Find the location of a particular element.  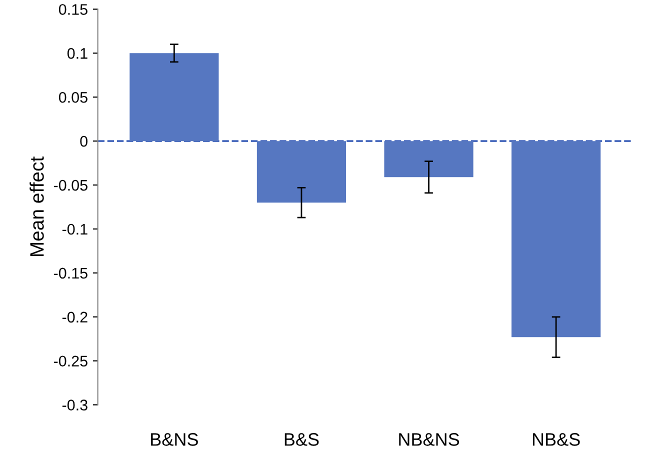

y-tick-label: -0.2 is located at coordinates (75, 317).